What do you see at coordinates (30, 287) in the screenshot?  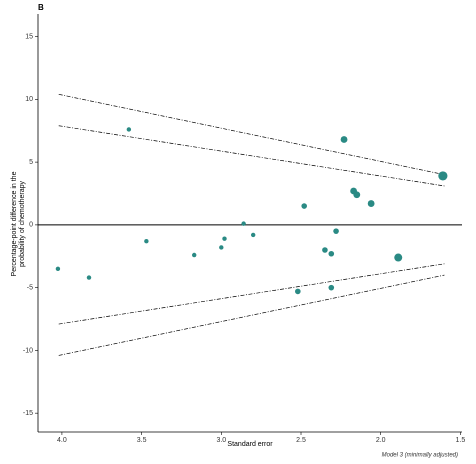 I see `y-tick-label: -5` at bounding box center [30, 287].